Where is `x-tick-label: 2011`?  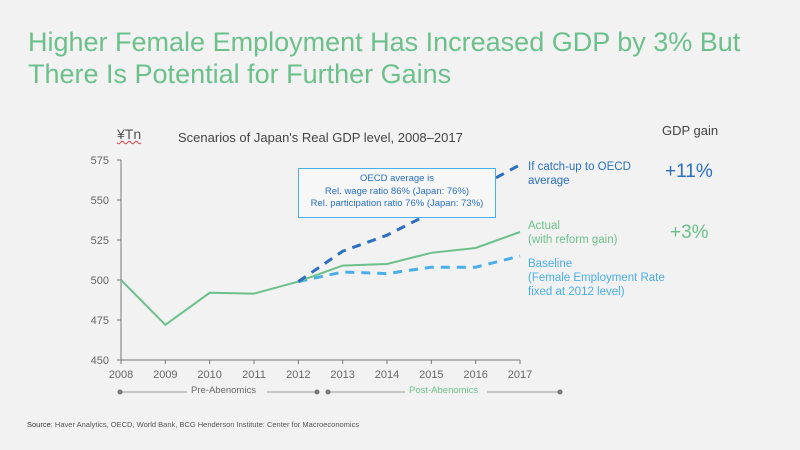 x-tick-label: 2011 is located at coordinates (254, 375).